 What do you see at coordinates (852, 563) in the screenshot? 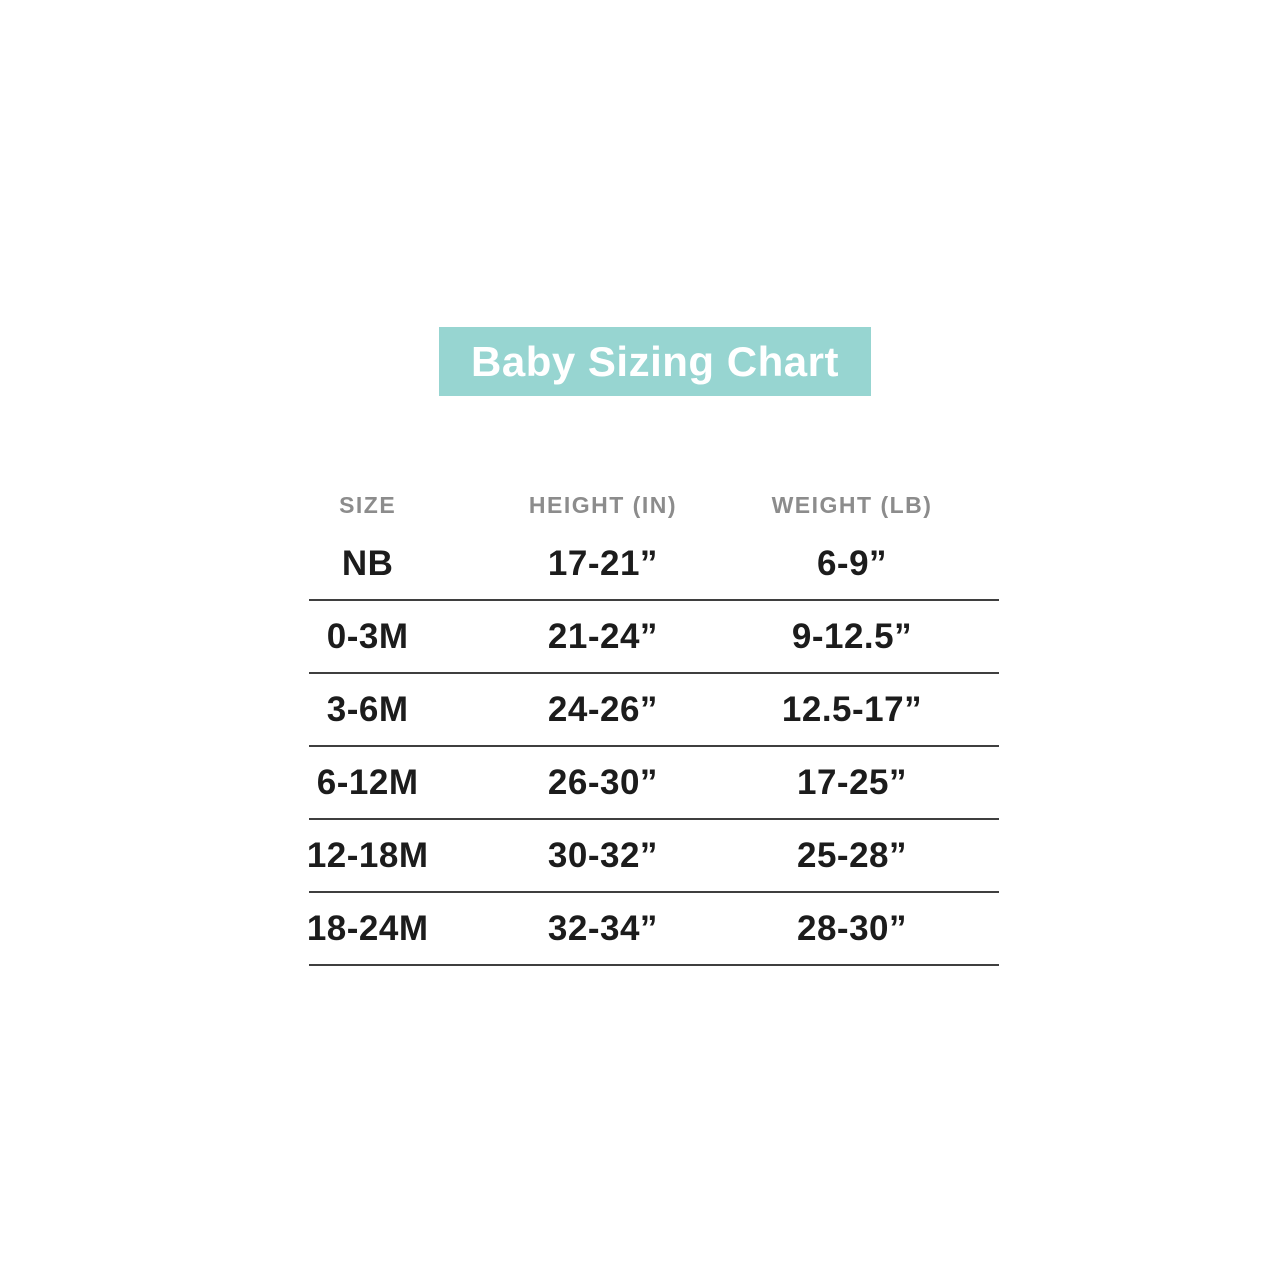
I see `weight-cell: 6-9”` at bounding box center [852, 563].